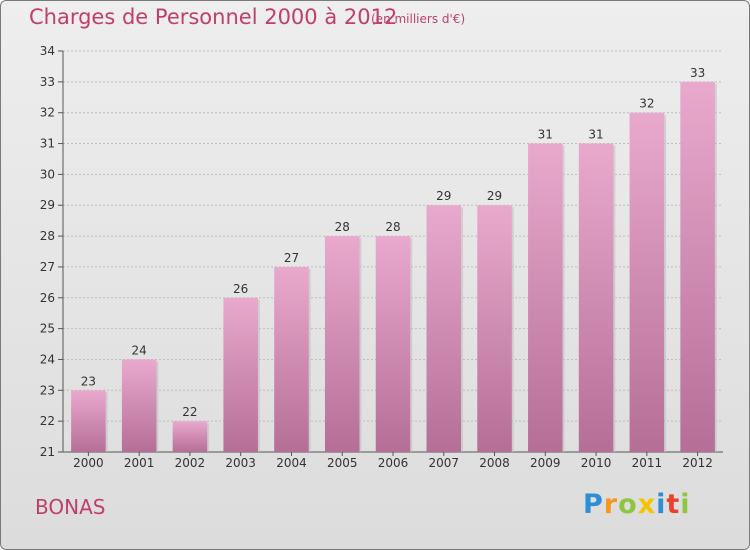 Image resolution: width=750 pixels, height=550 pixels. Describe the element at coordinates (697, 73) in the screenshot. I see `bar-value-label: 33` at that location.